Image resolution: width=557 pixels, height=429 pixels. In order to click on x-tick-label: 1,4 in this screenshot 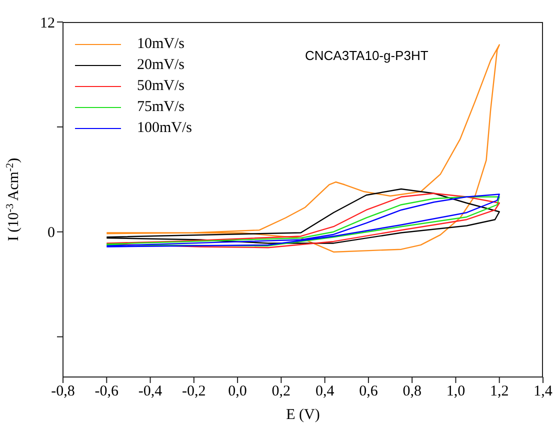, I will do `click(543, 392)`.